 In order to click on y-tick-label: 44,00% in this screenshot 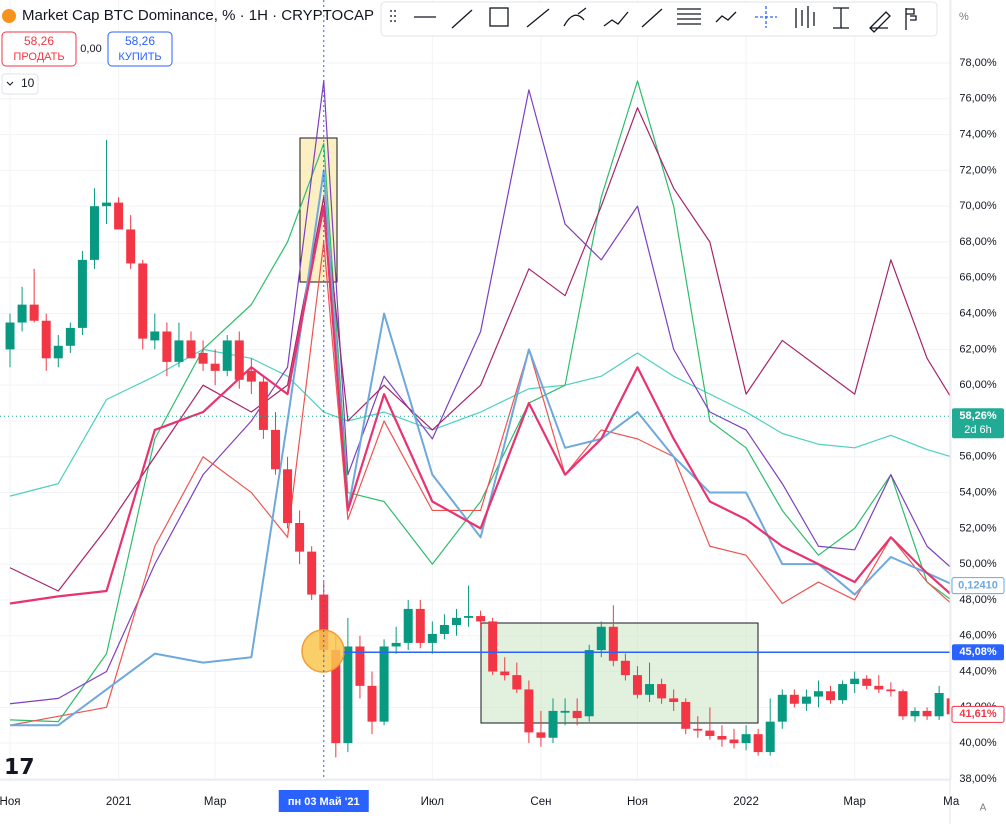, I will do `click(978, 671)`.